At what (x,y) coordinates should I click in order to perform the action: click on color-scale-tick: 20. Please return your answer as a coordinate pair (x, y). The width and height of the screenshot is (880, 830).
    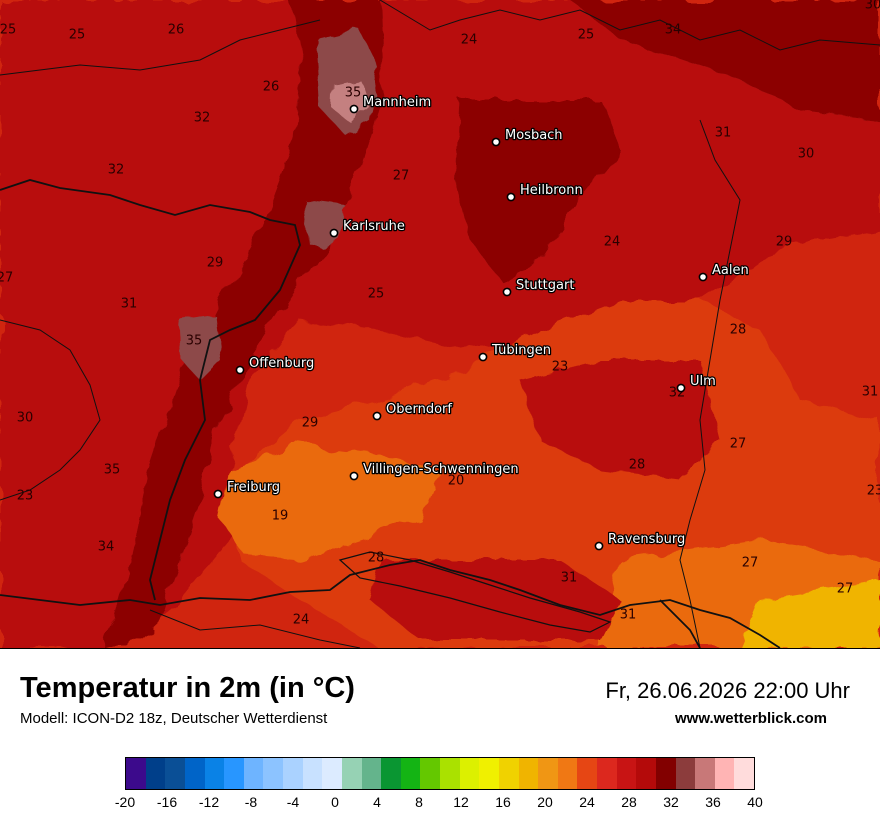
    Looking at the image, I should click on (545, 802).